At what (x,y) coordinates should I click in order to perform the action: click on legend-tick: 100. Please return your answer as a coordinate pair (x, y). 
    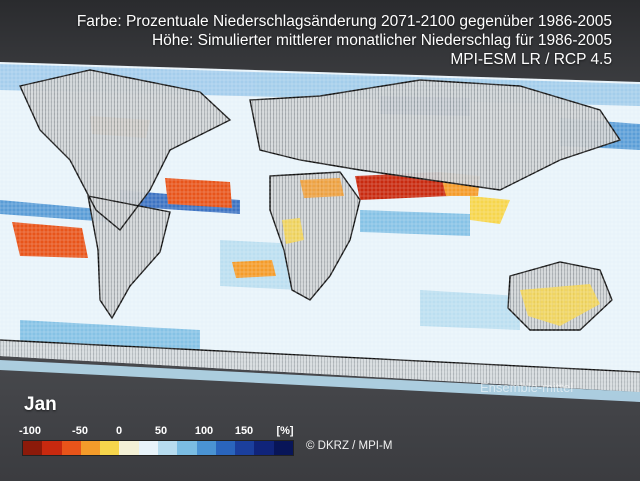
    Looking at the image, I should click on (204, 431).